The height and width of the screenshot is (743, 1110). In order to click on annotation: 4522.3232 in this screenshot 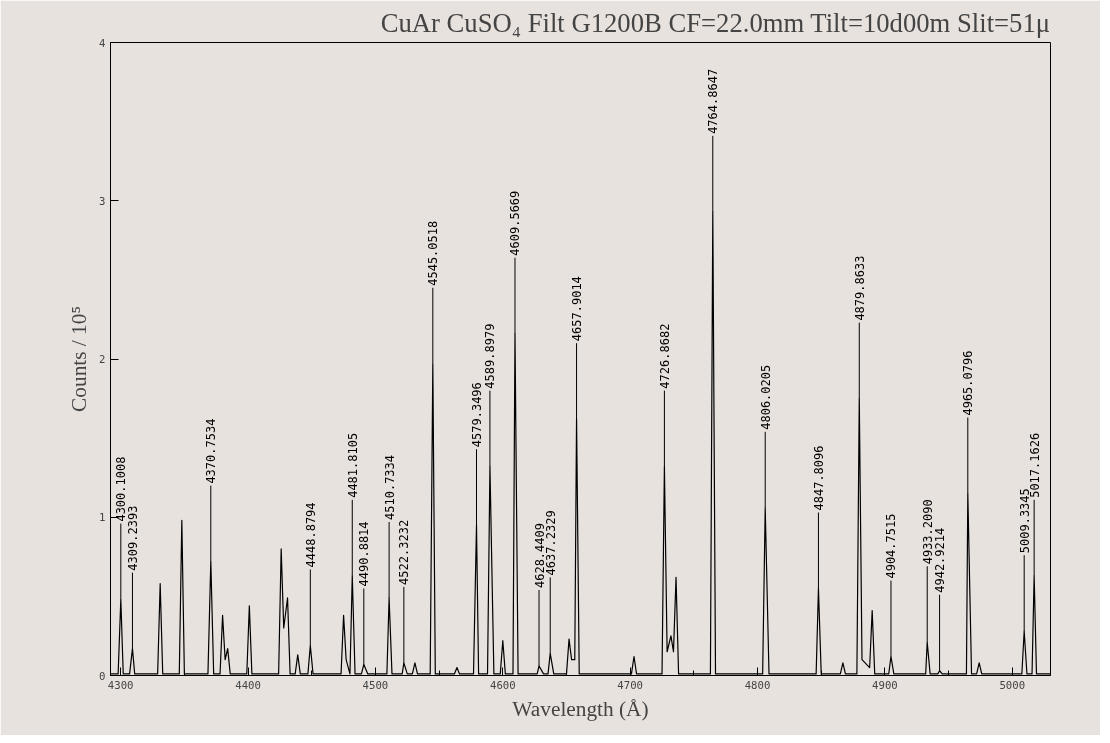, I will do `click(404, 552)`.